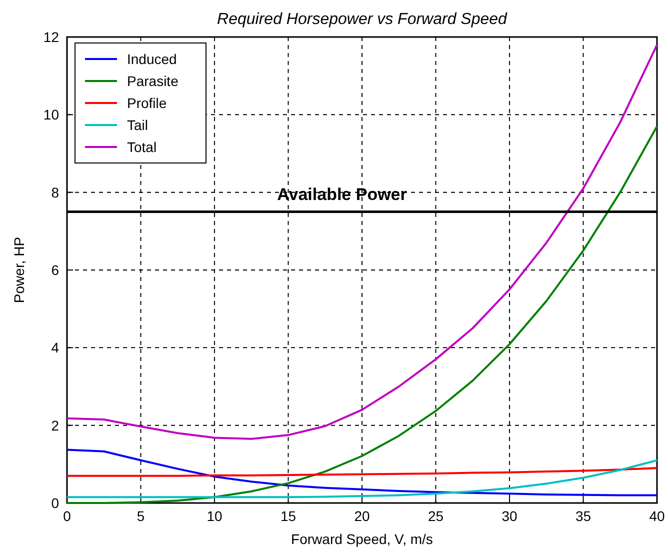 The height and width of the screenshot is (556, 668). I want to click on legend-label: Tail, so click(137, 125).